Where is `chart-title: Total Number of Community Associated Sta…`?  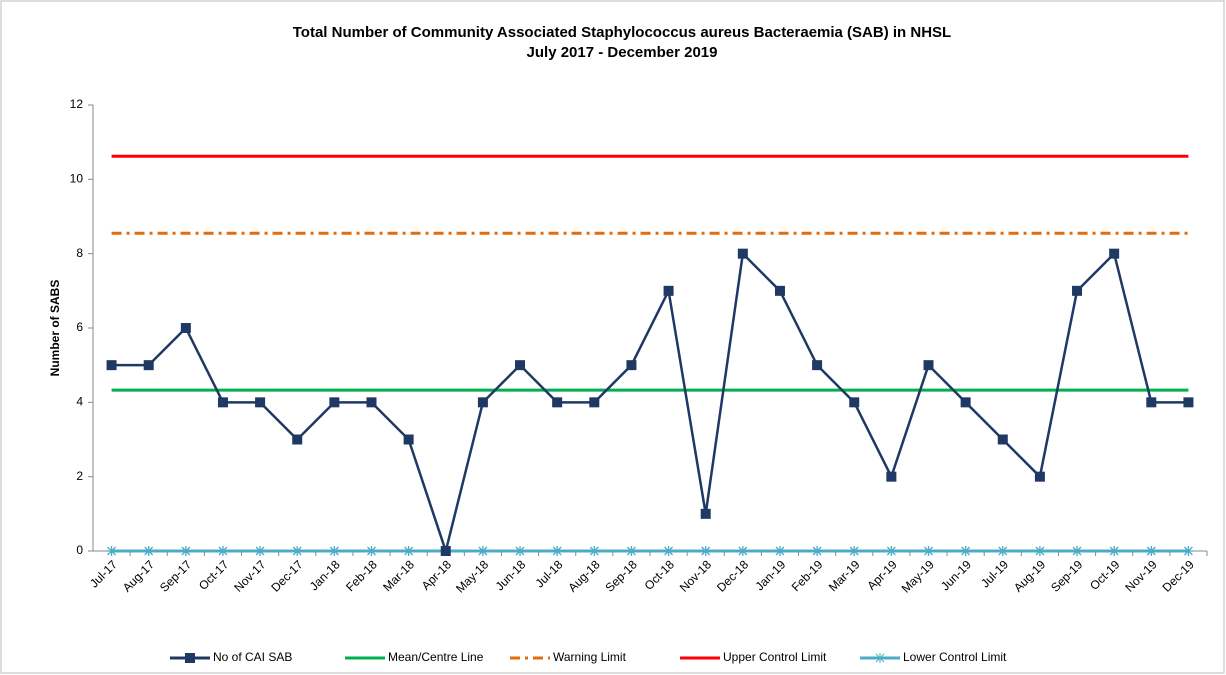
chart-title: Total Number of Community Associated Sta… is located at coordinates (622, 32).